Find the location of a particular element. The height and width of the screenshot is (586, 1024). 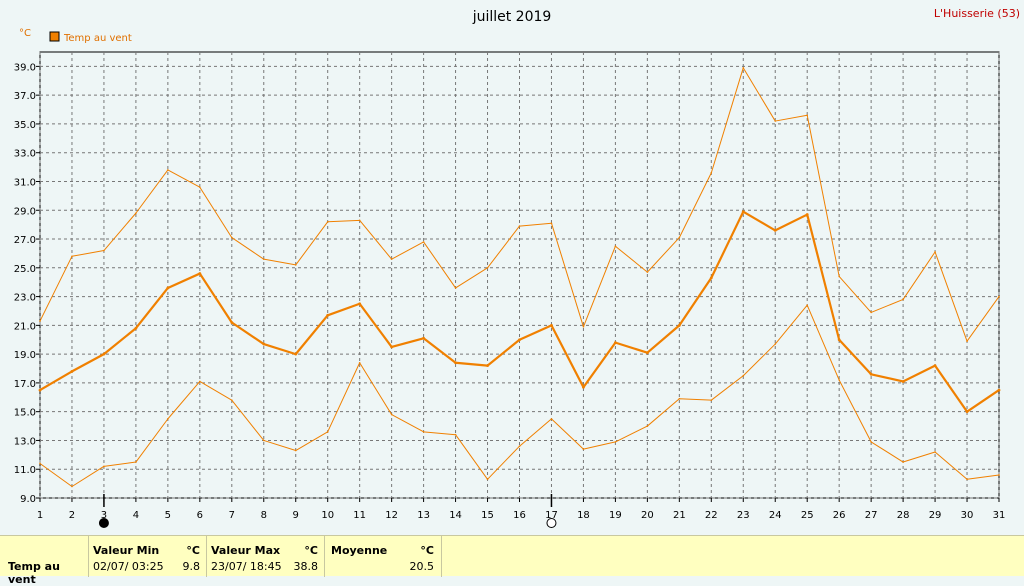

x-tick-label: 22 is located at coordinates (711, 515).